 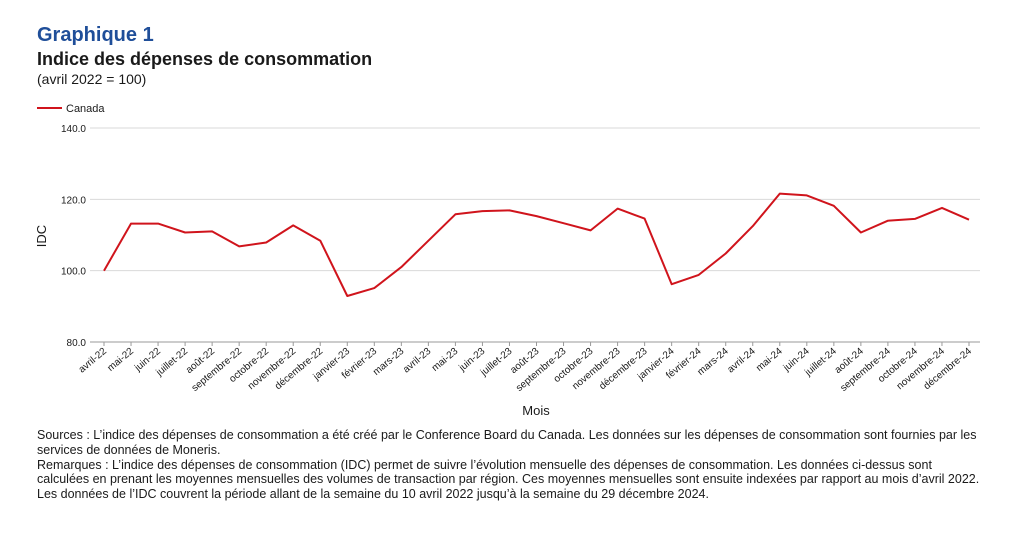 What do you see at coordinates (41, 236) in the screenshot?
I see `y-axis-label: IDC` at bounding box center [41, 236].